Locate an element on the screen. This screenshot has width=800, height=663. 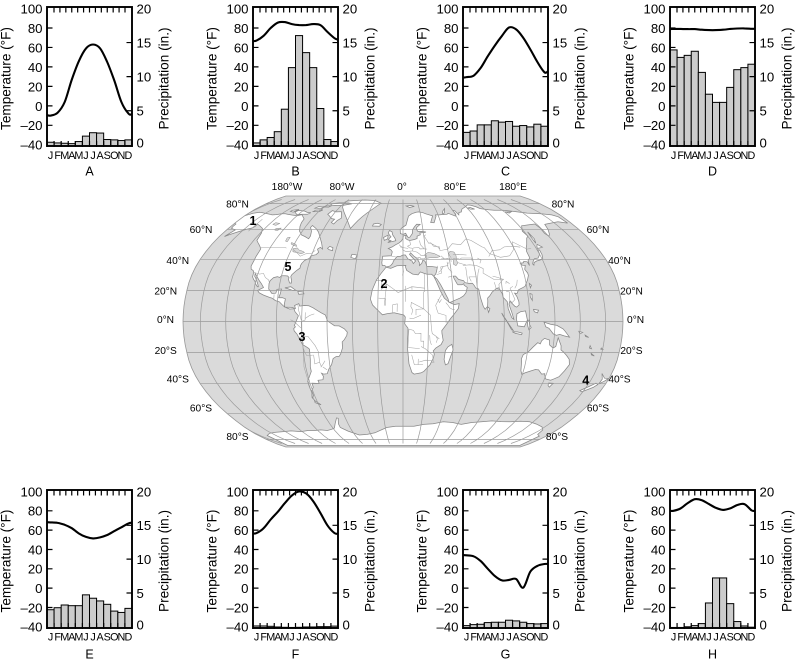
svg-text: 60°N is located at coordinates (201, 230).